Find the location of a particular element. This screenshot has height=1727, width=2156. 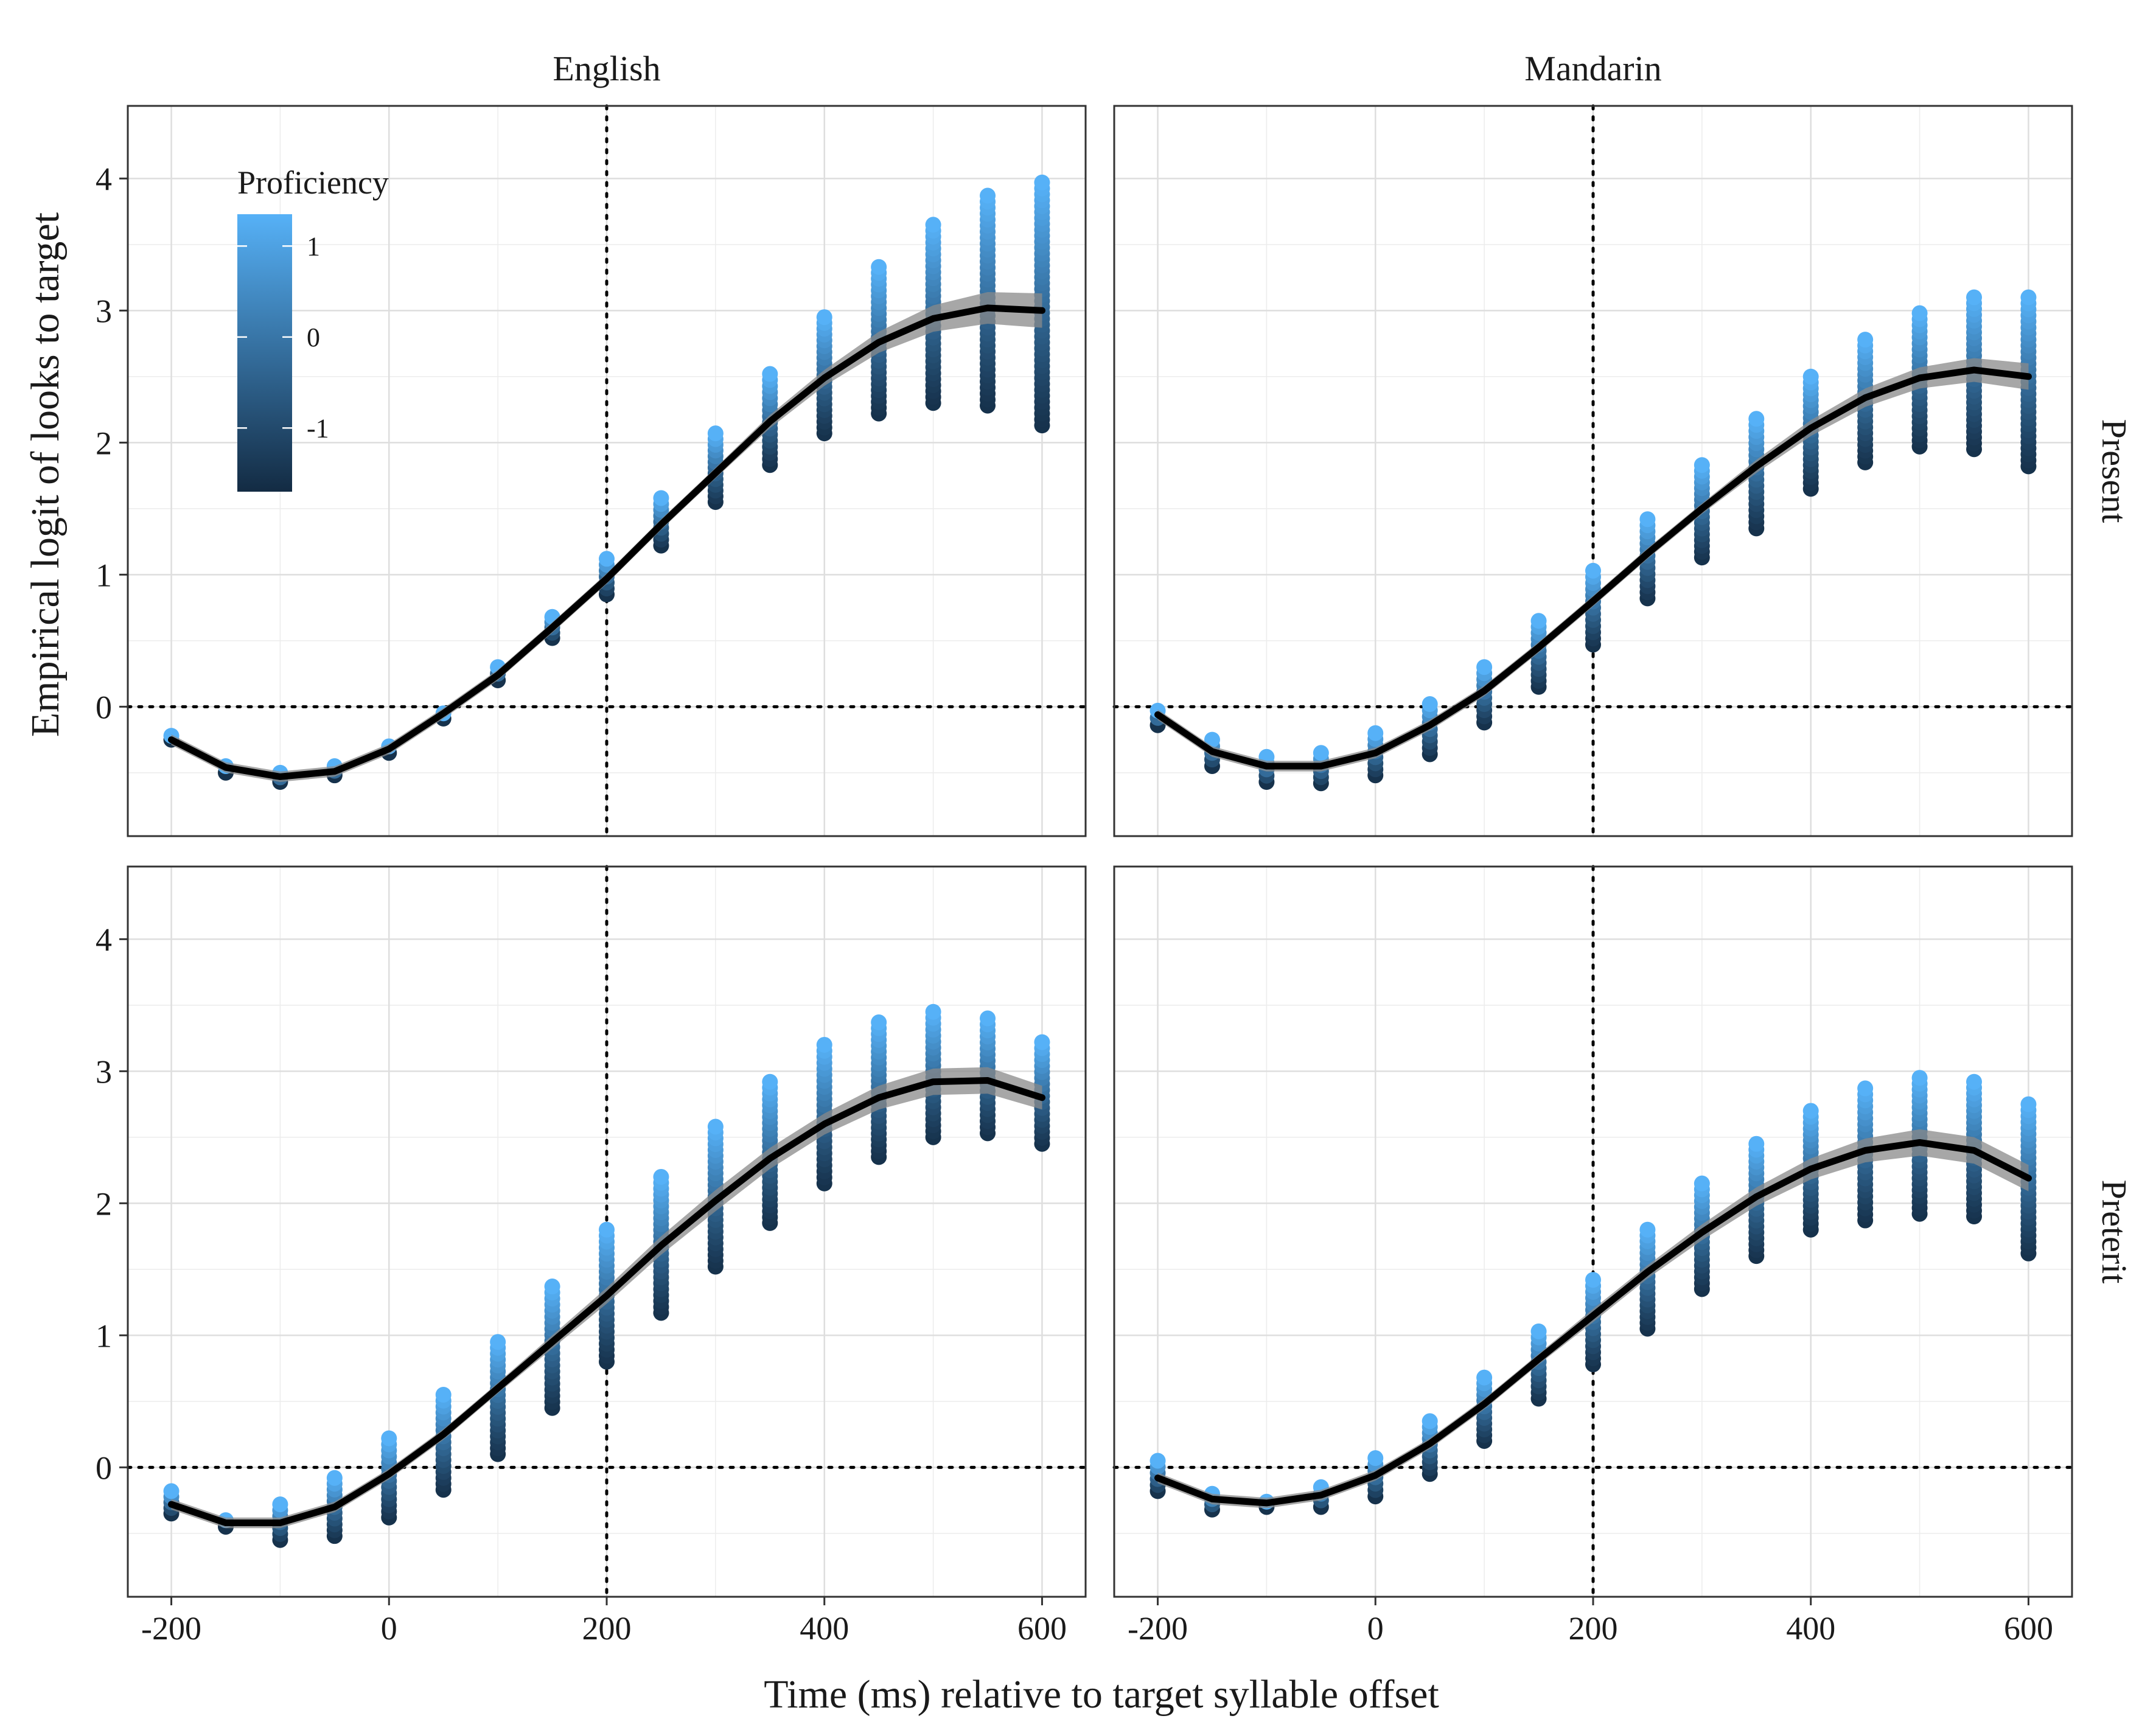

fit-mandarin-present is located at coordinates (1593, 565).